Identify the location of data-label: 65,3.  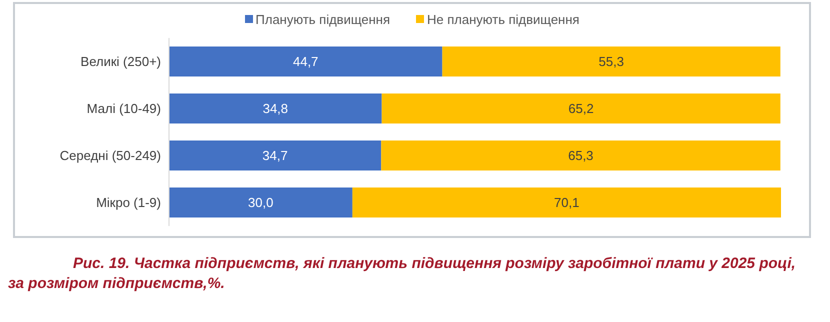
(581, 156).